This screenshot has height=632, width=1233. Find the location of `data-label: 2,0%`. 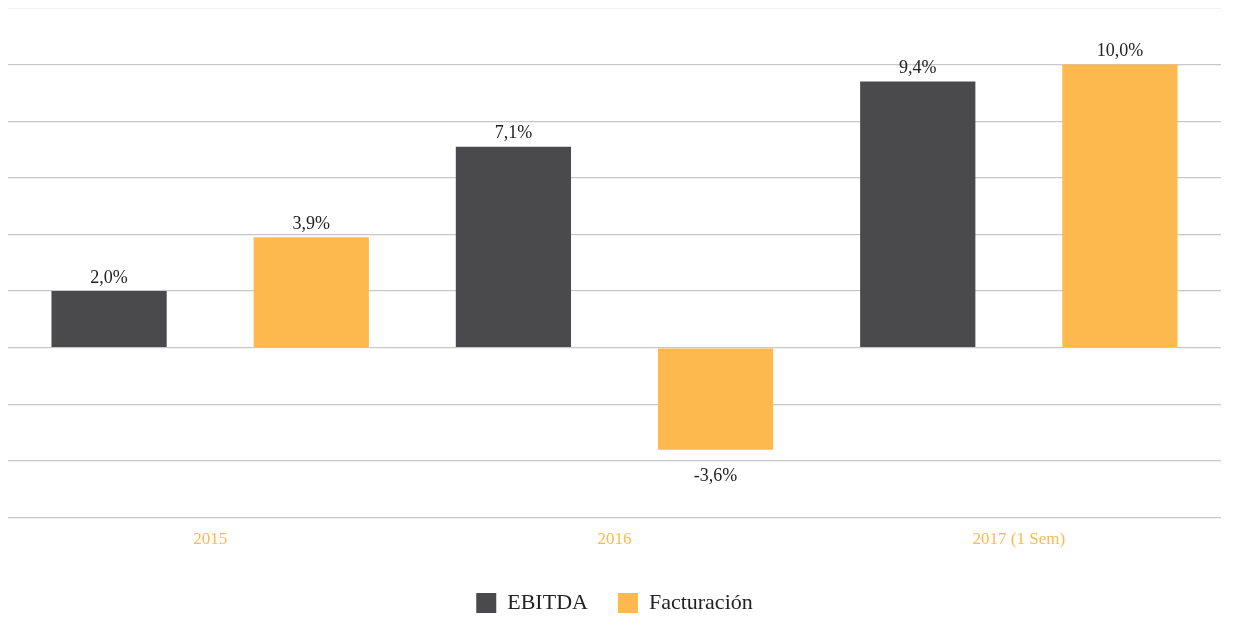

data-label: 2,0% is located at coordinates (109, 276).